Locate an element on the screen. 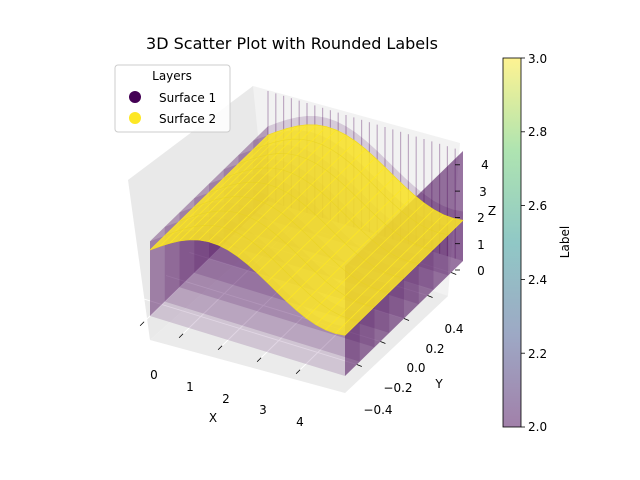 The width and height of the screenshot is (640, 480). x-tick-label: 4 is located at coordinates (300, 422).